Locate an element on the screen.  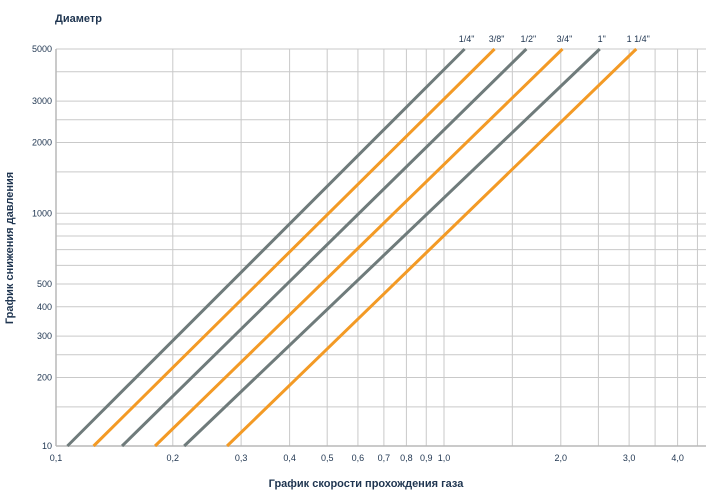
x-tick-label: 0,8 is located at coordinates (406, 458).